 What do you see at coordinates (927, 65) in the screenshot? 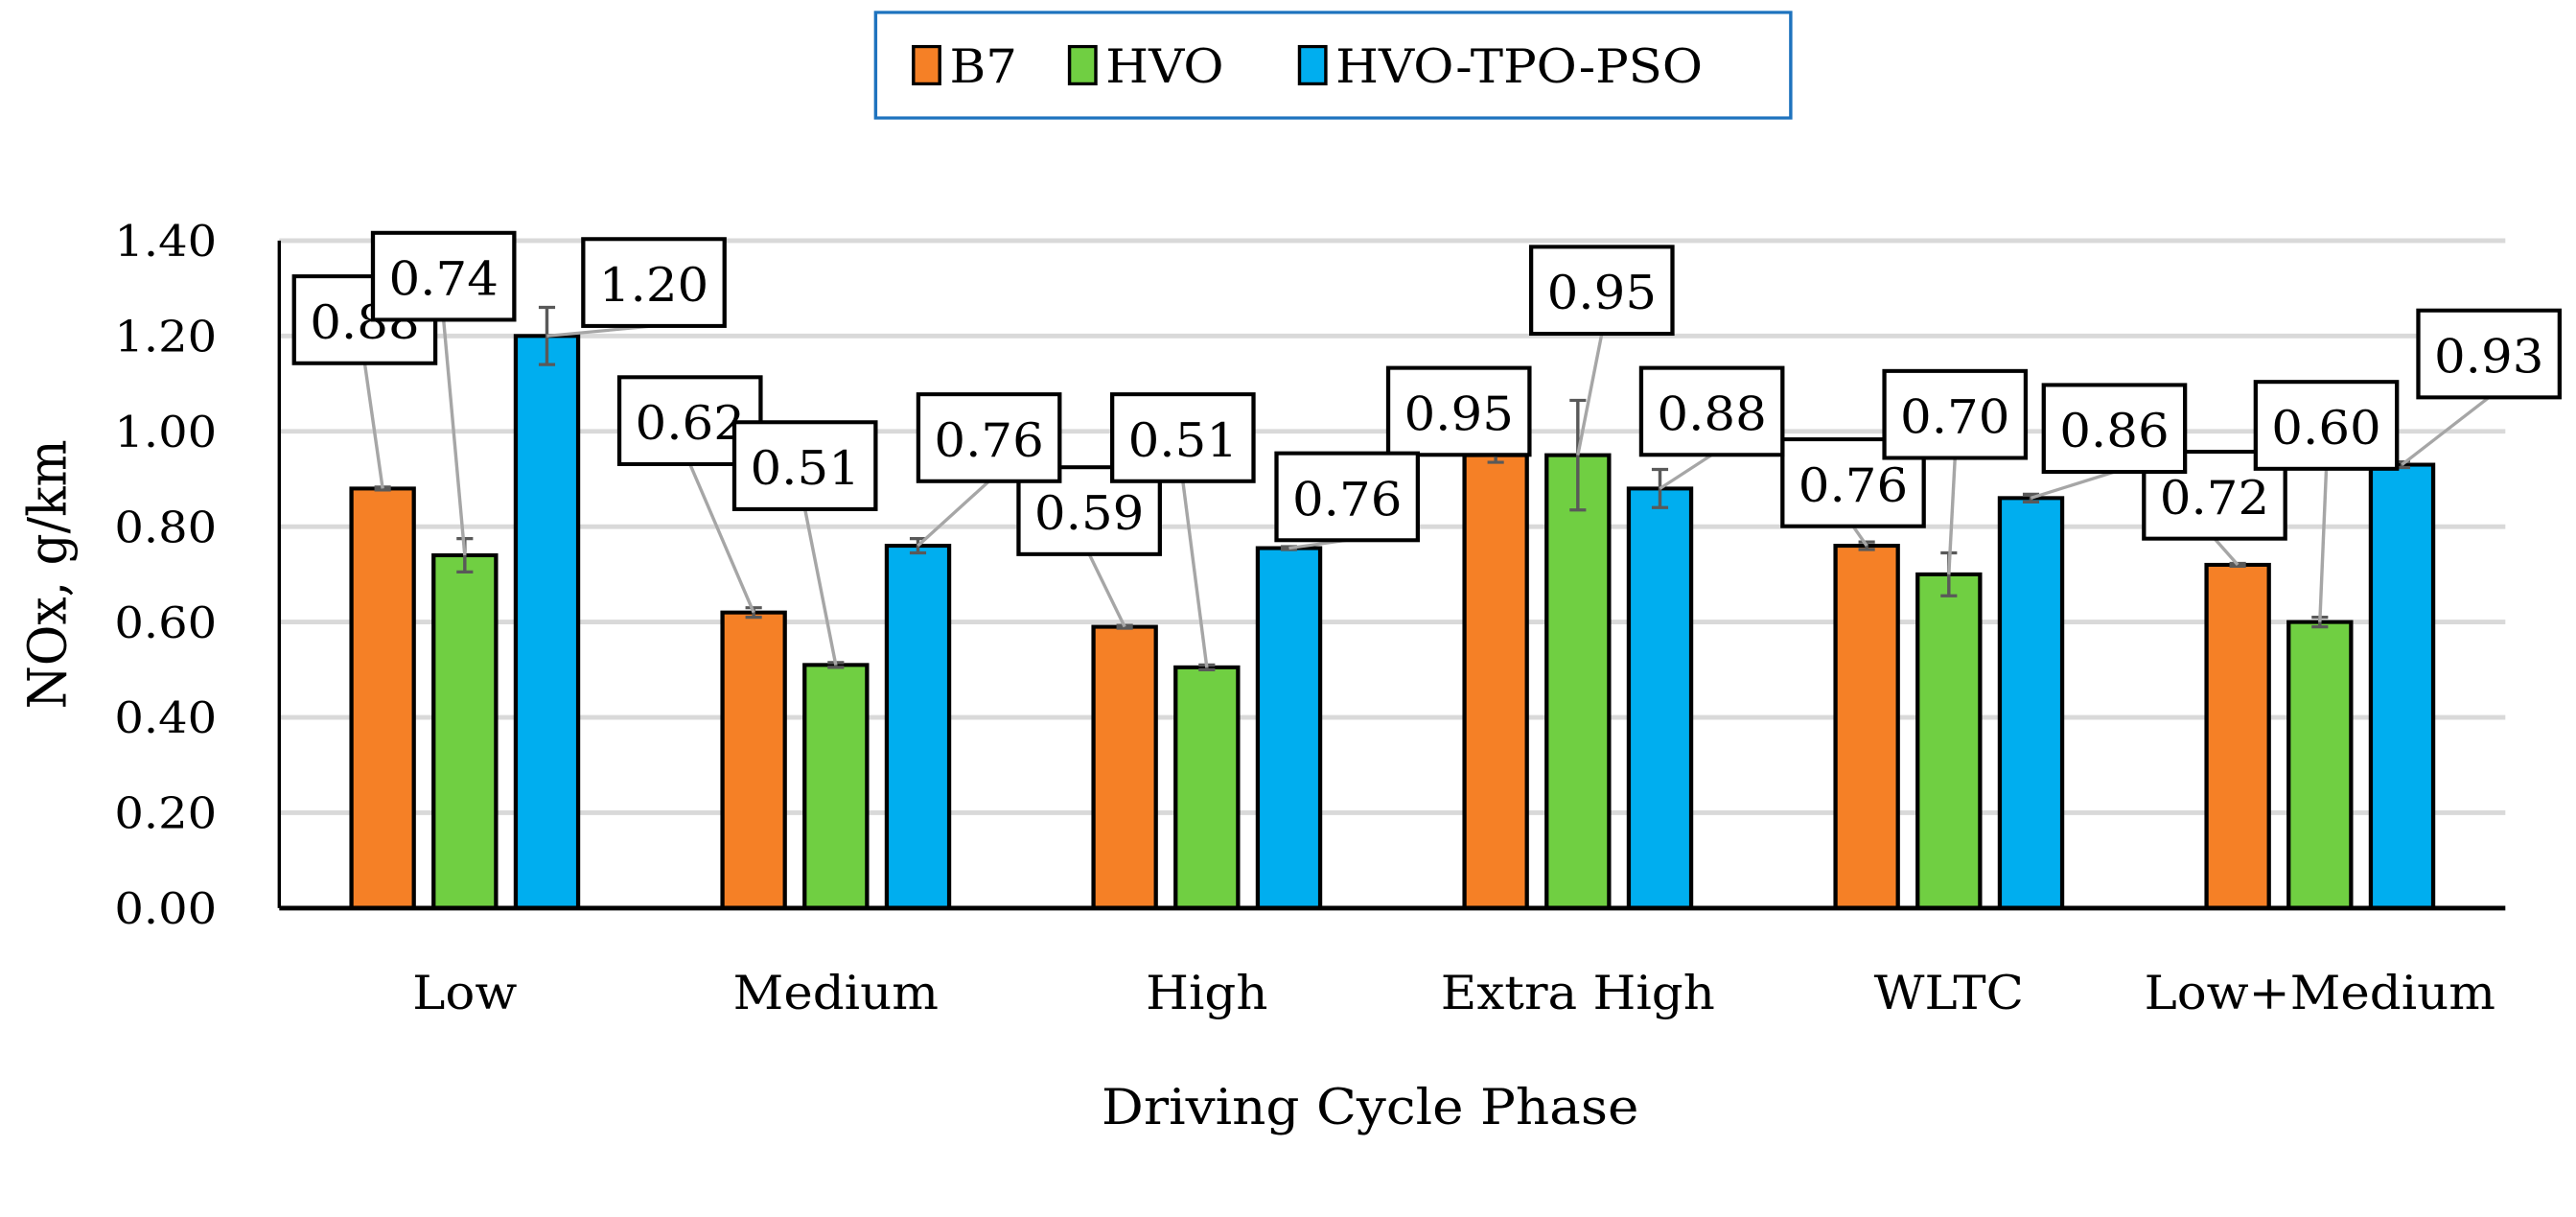
I see `legend-swatch-b7` at bounding box center [927, 65].